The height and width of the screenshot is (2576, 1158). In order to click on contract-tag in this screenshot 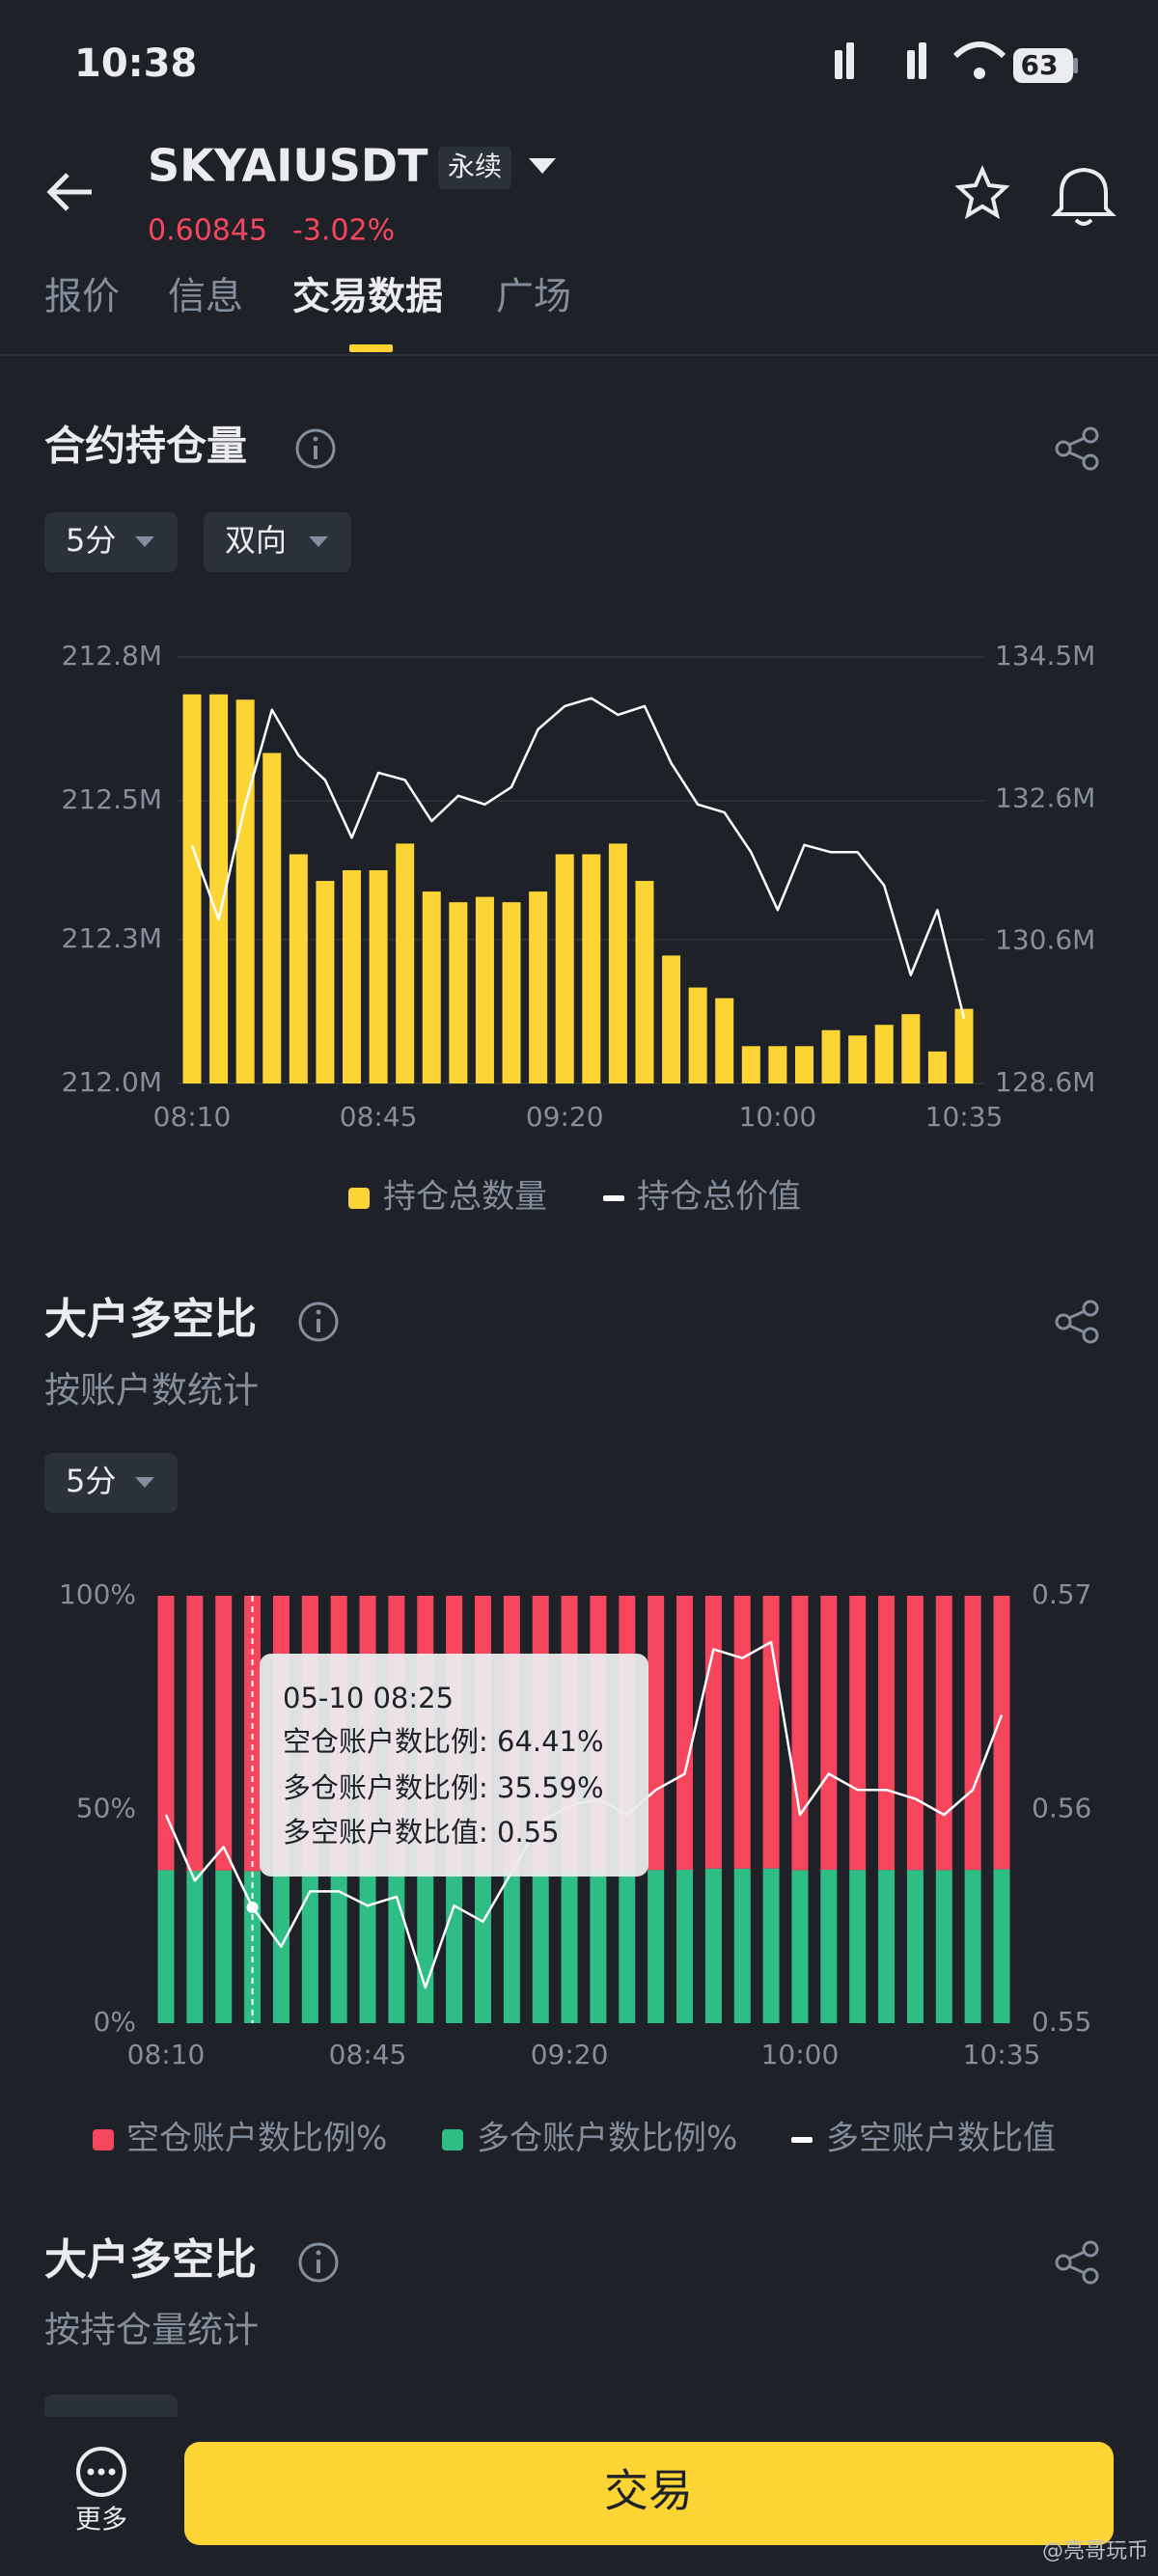, I will do `click(474, 168)`.